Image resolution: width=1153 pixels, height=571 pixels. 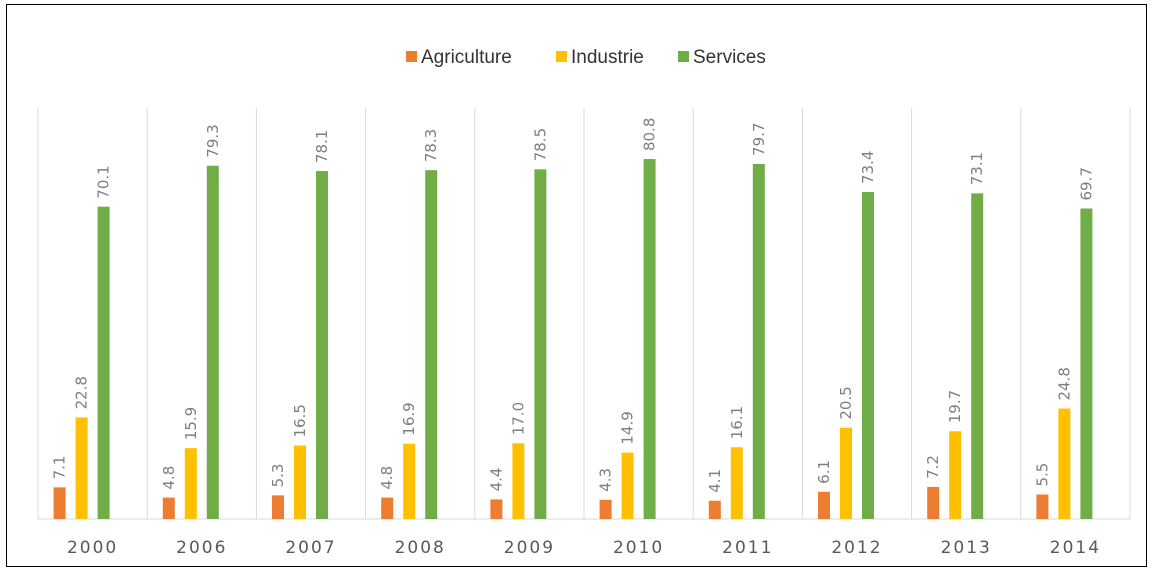 What do you see at coordinates (606, 480) in the screenshot?
I see `data-label: 4.3` at bounding box center [606, 480].